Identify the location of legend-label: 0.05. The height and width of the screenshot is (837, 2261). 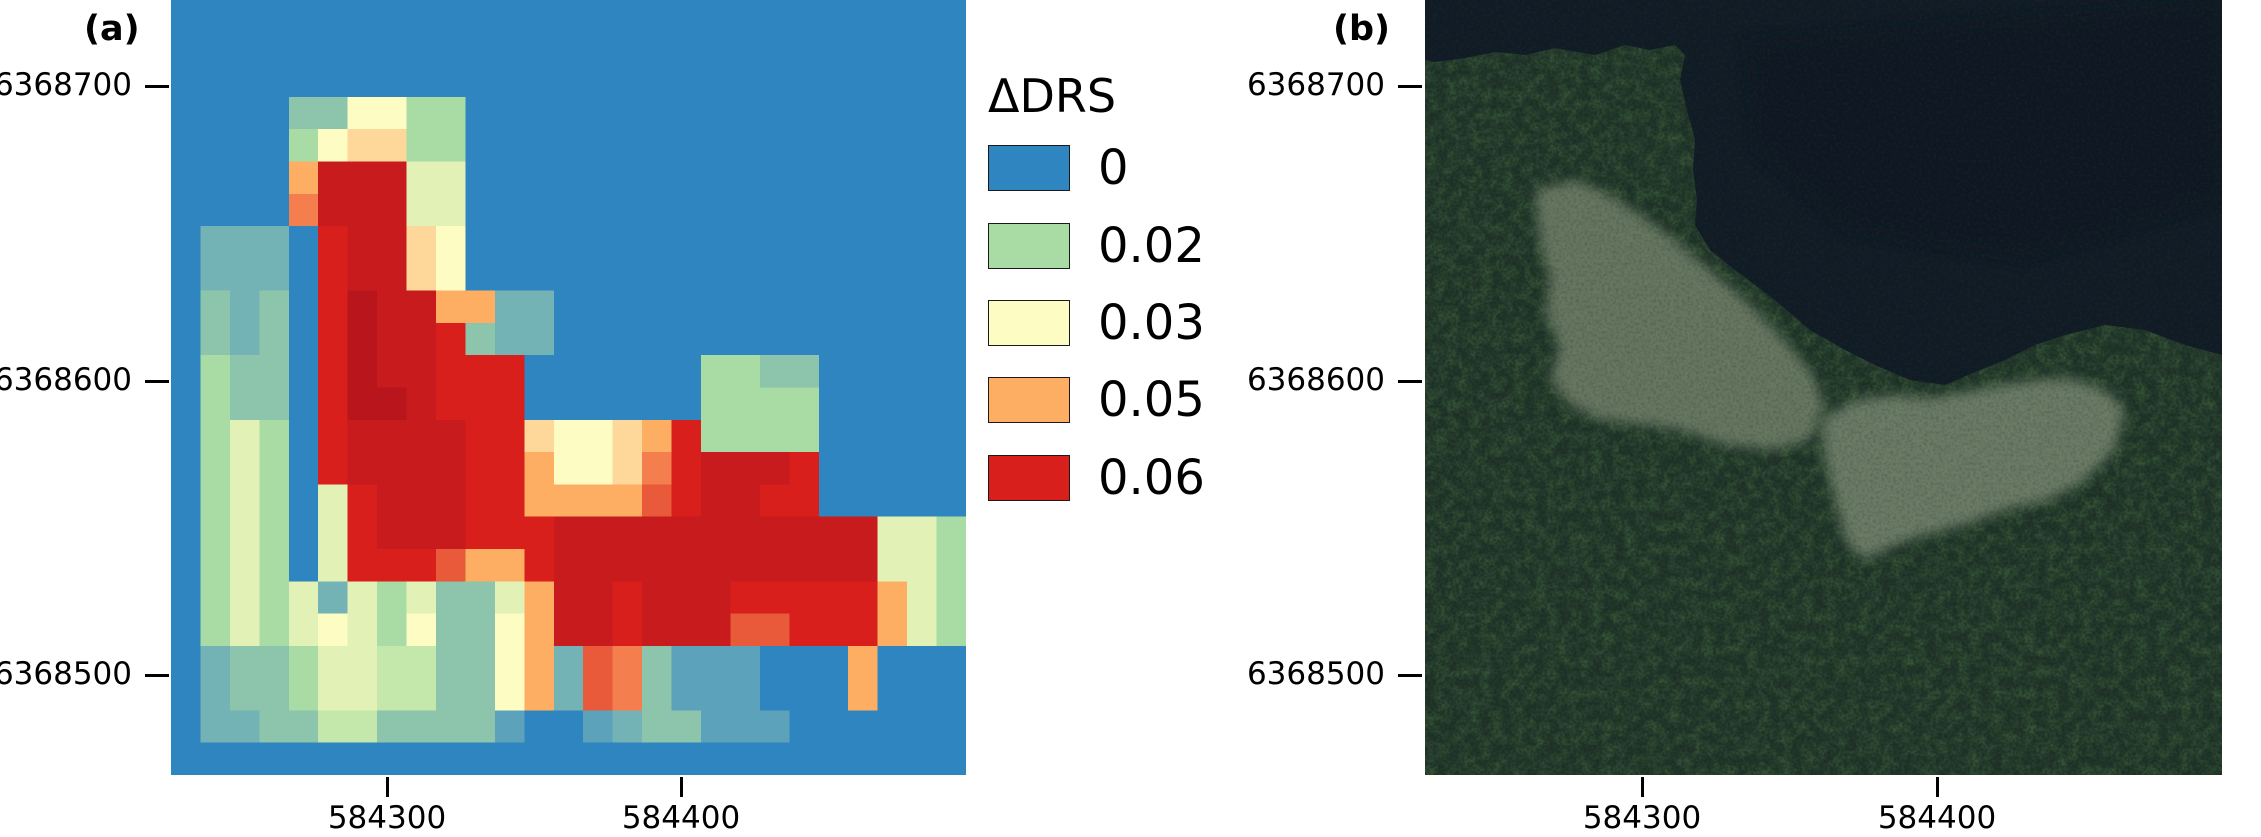
(1151, 400).